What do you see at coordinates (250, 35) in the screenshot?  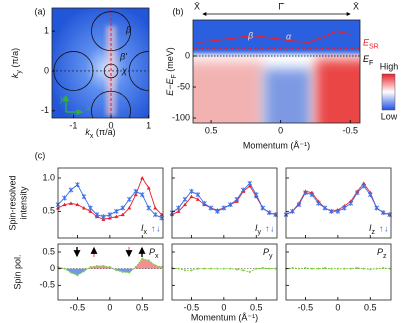 I see `annotation: β` at bounding box center [250, 35].